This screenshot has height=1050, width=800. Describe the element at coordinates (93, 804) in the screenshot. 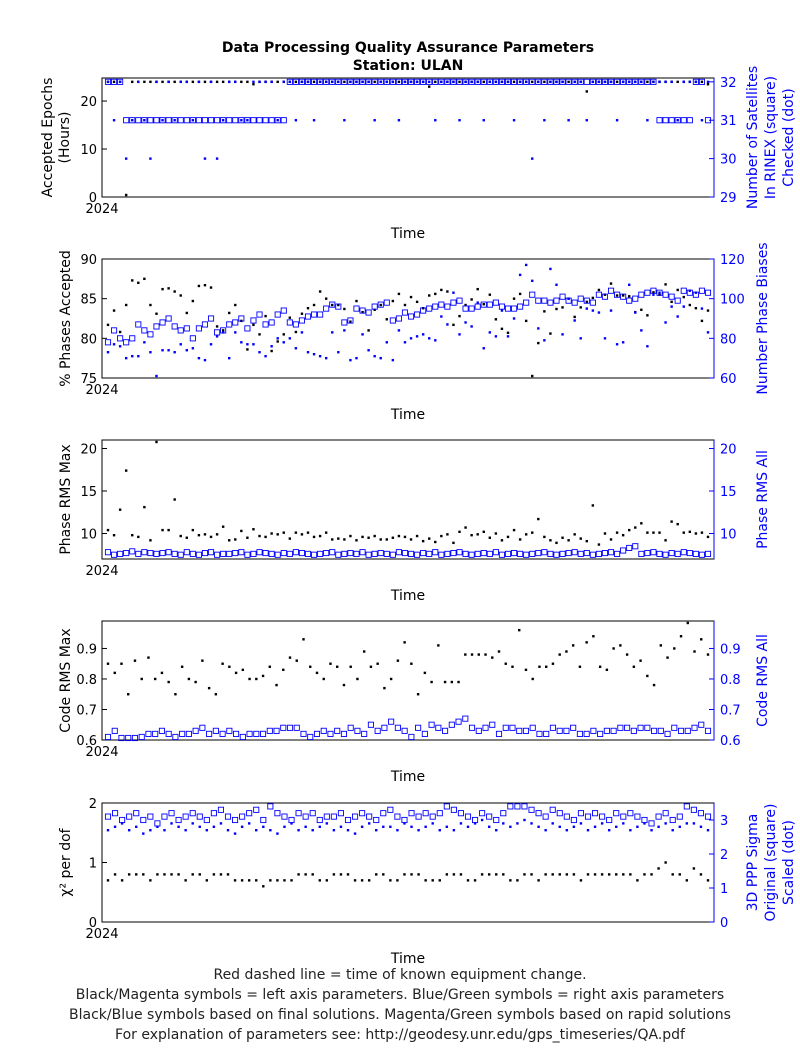

I see `left-tick-label: 2` at that location.